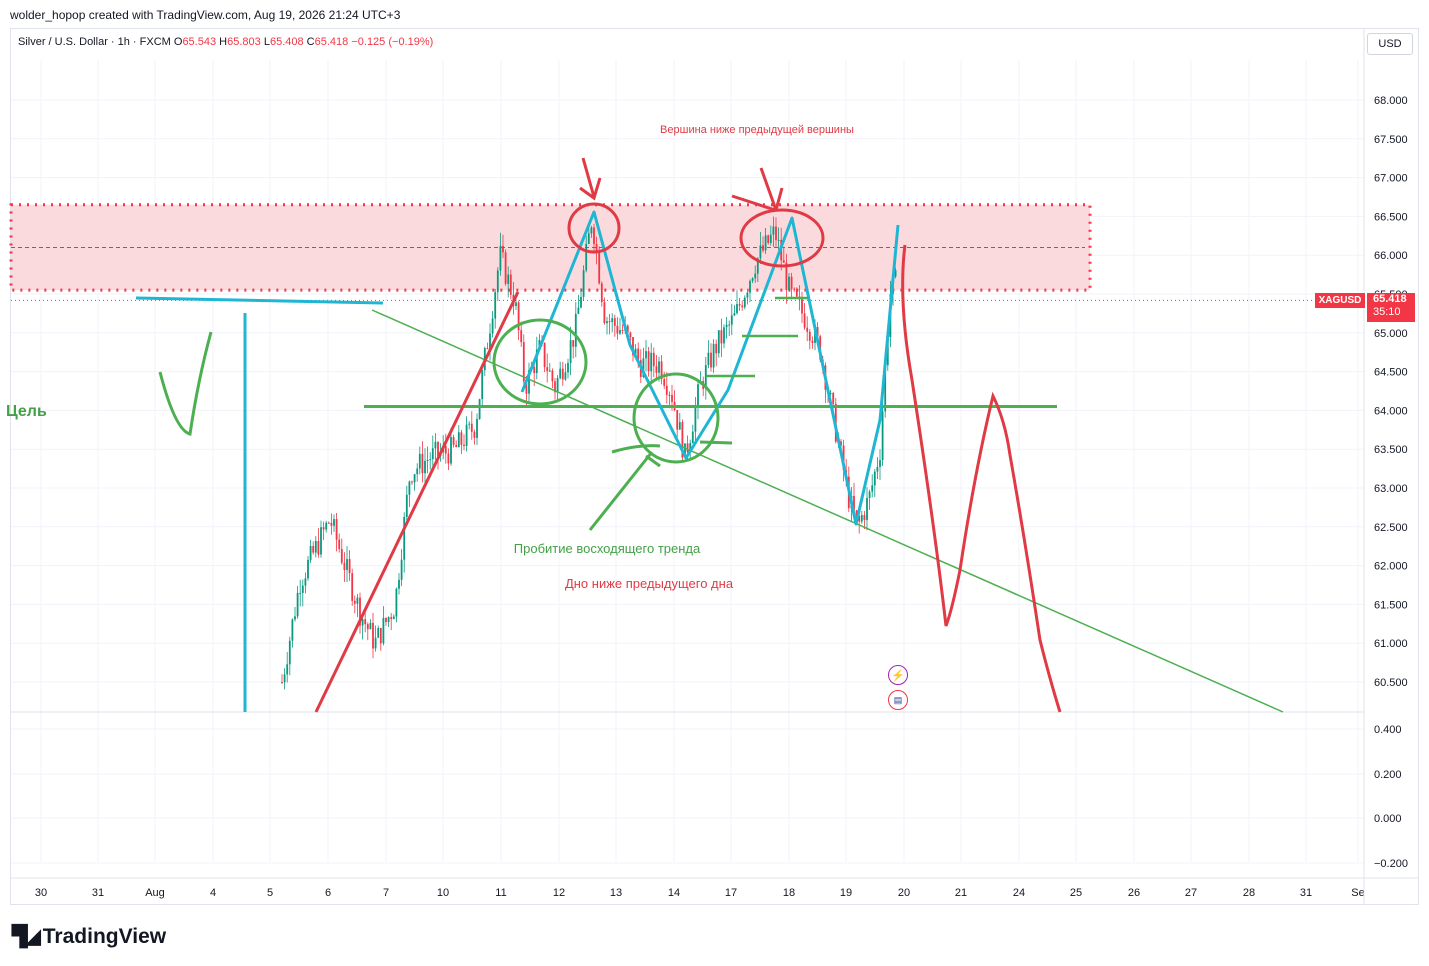 The image size is (1429, 966). Describe the element at coordinates (1191, 893) in the screenshot. I see `x-tick-label: 27` at that location.